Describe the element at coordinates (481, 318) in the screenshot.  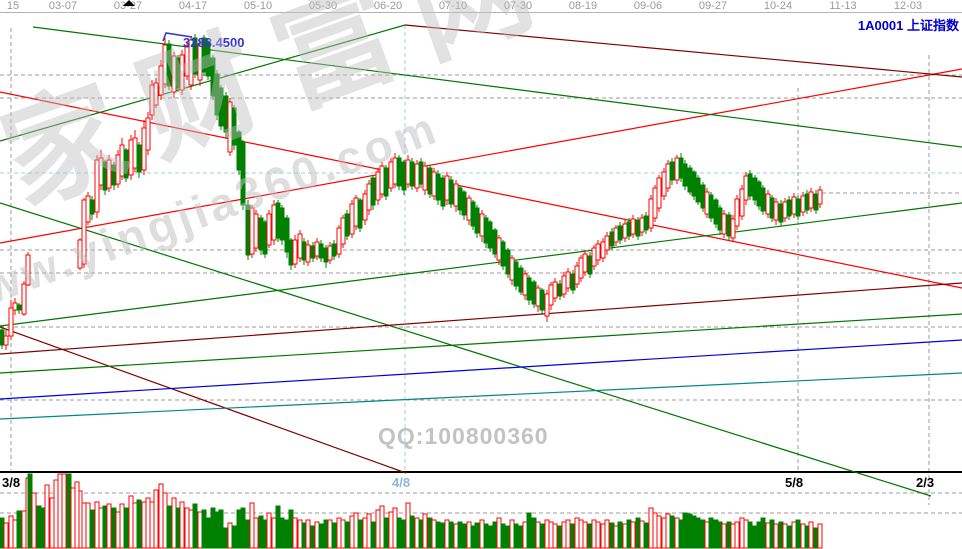
I see `trend-line-maroon-mid-up` at that location.